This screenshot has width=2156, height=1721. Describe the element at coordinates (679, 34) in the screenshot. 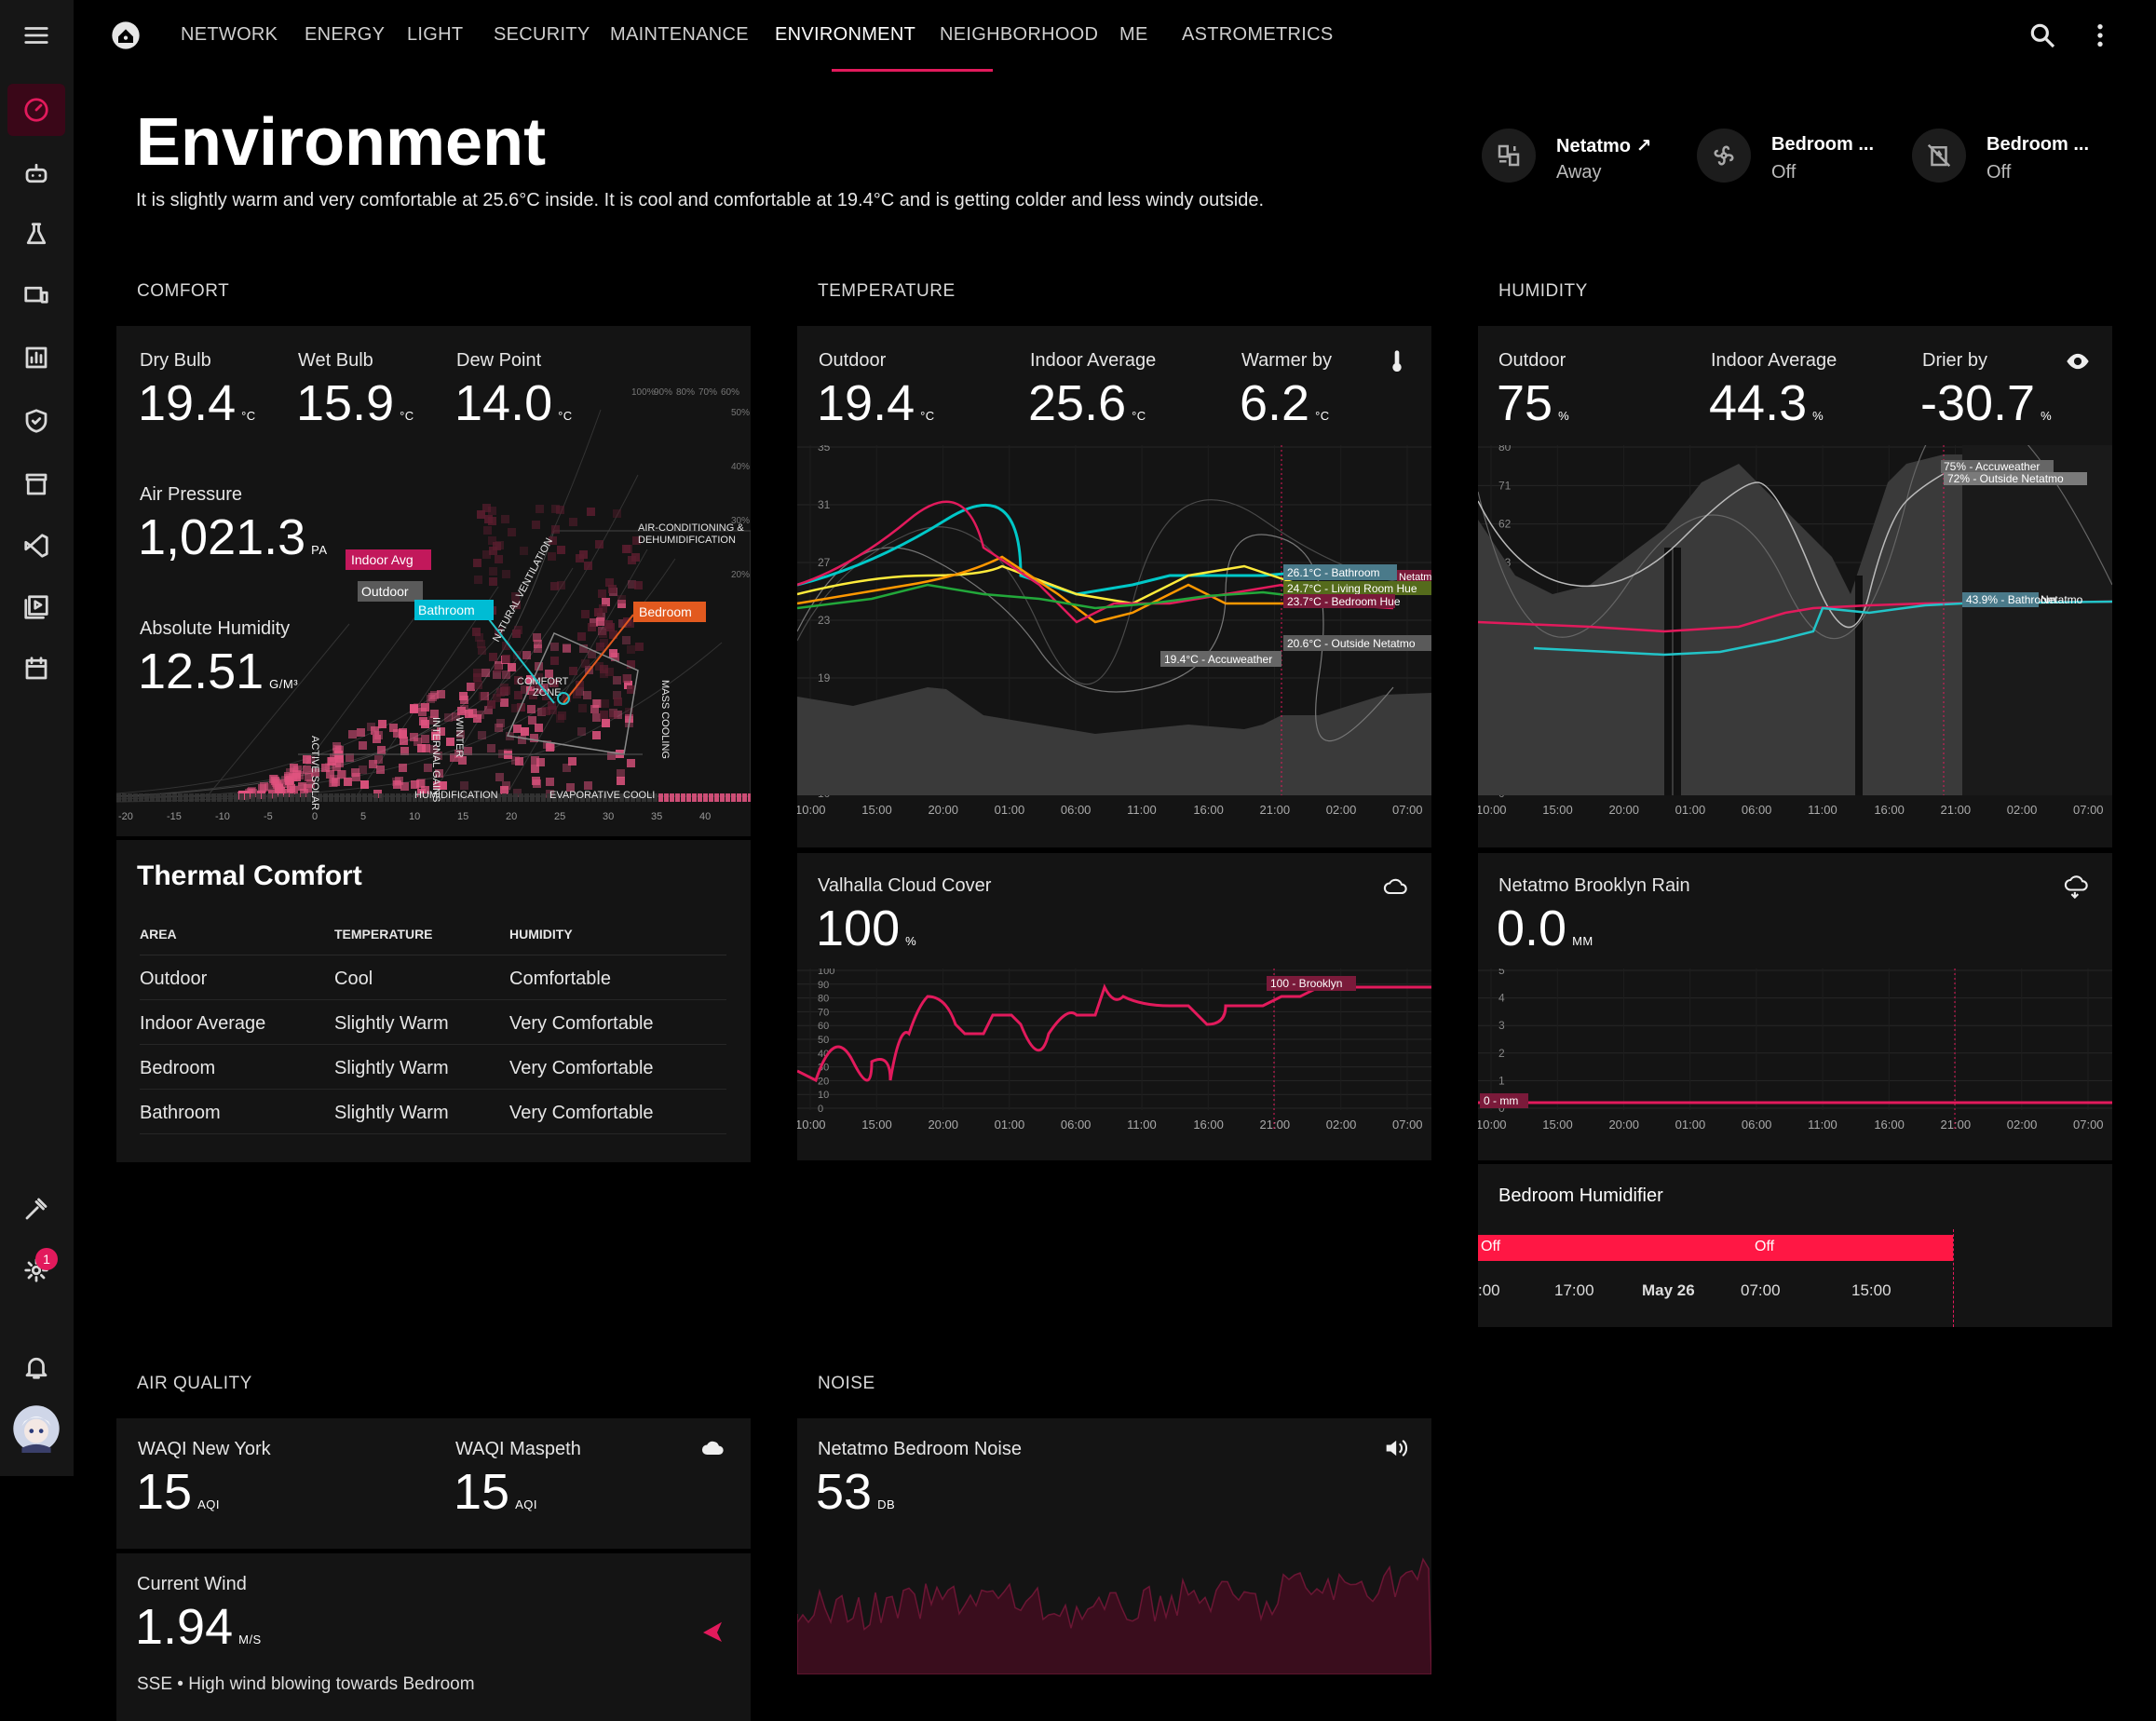

I see `tab-maintenance: MAINTENANCE` at that location.